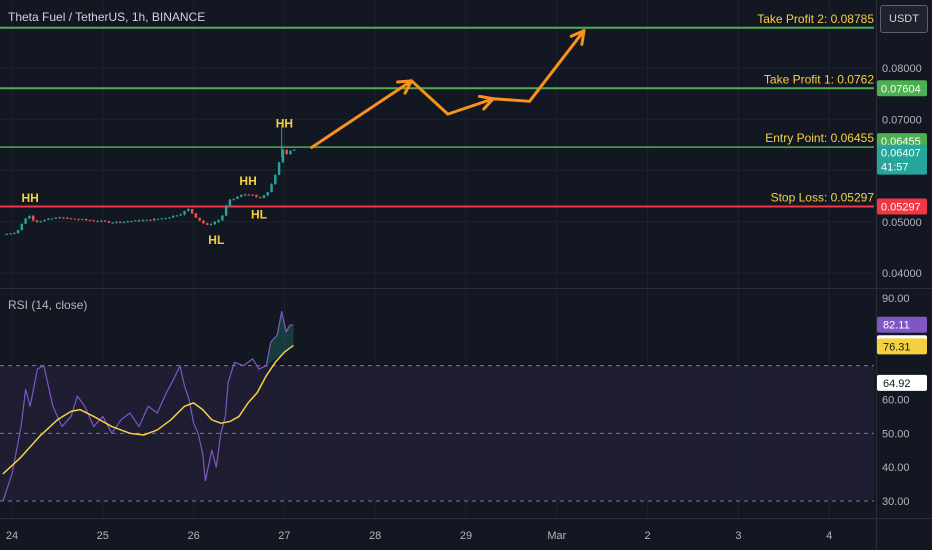 The image size is (932, 550). I want to click on price-axis-tick: 0.05000, so click(902, 223).